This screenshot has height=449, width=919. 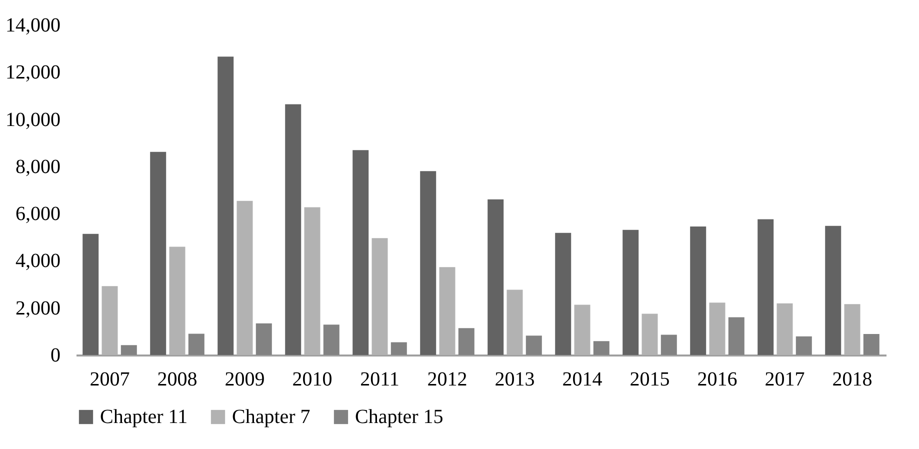 What do you see at coordinates (312, 379) in the screenshot?
I see `x-tick-label: 2010` at bounding box center [312, 379].